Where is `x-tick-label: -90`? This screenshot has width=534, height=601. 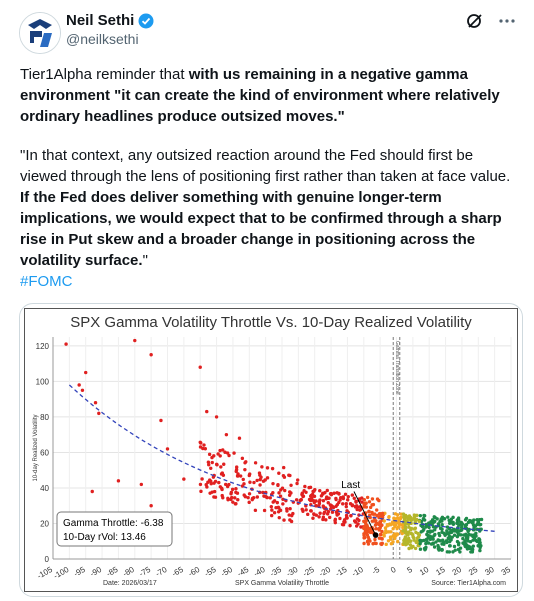
x-tick-label: -90 is located at coordinates (96, 572).